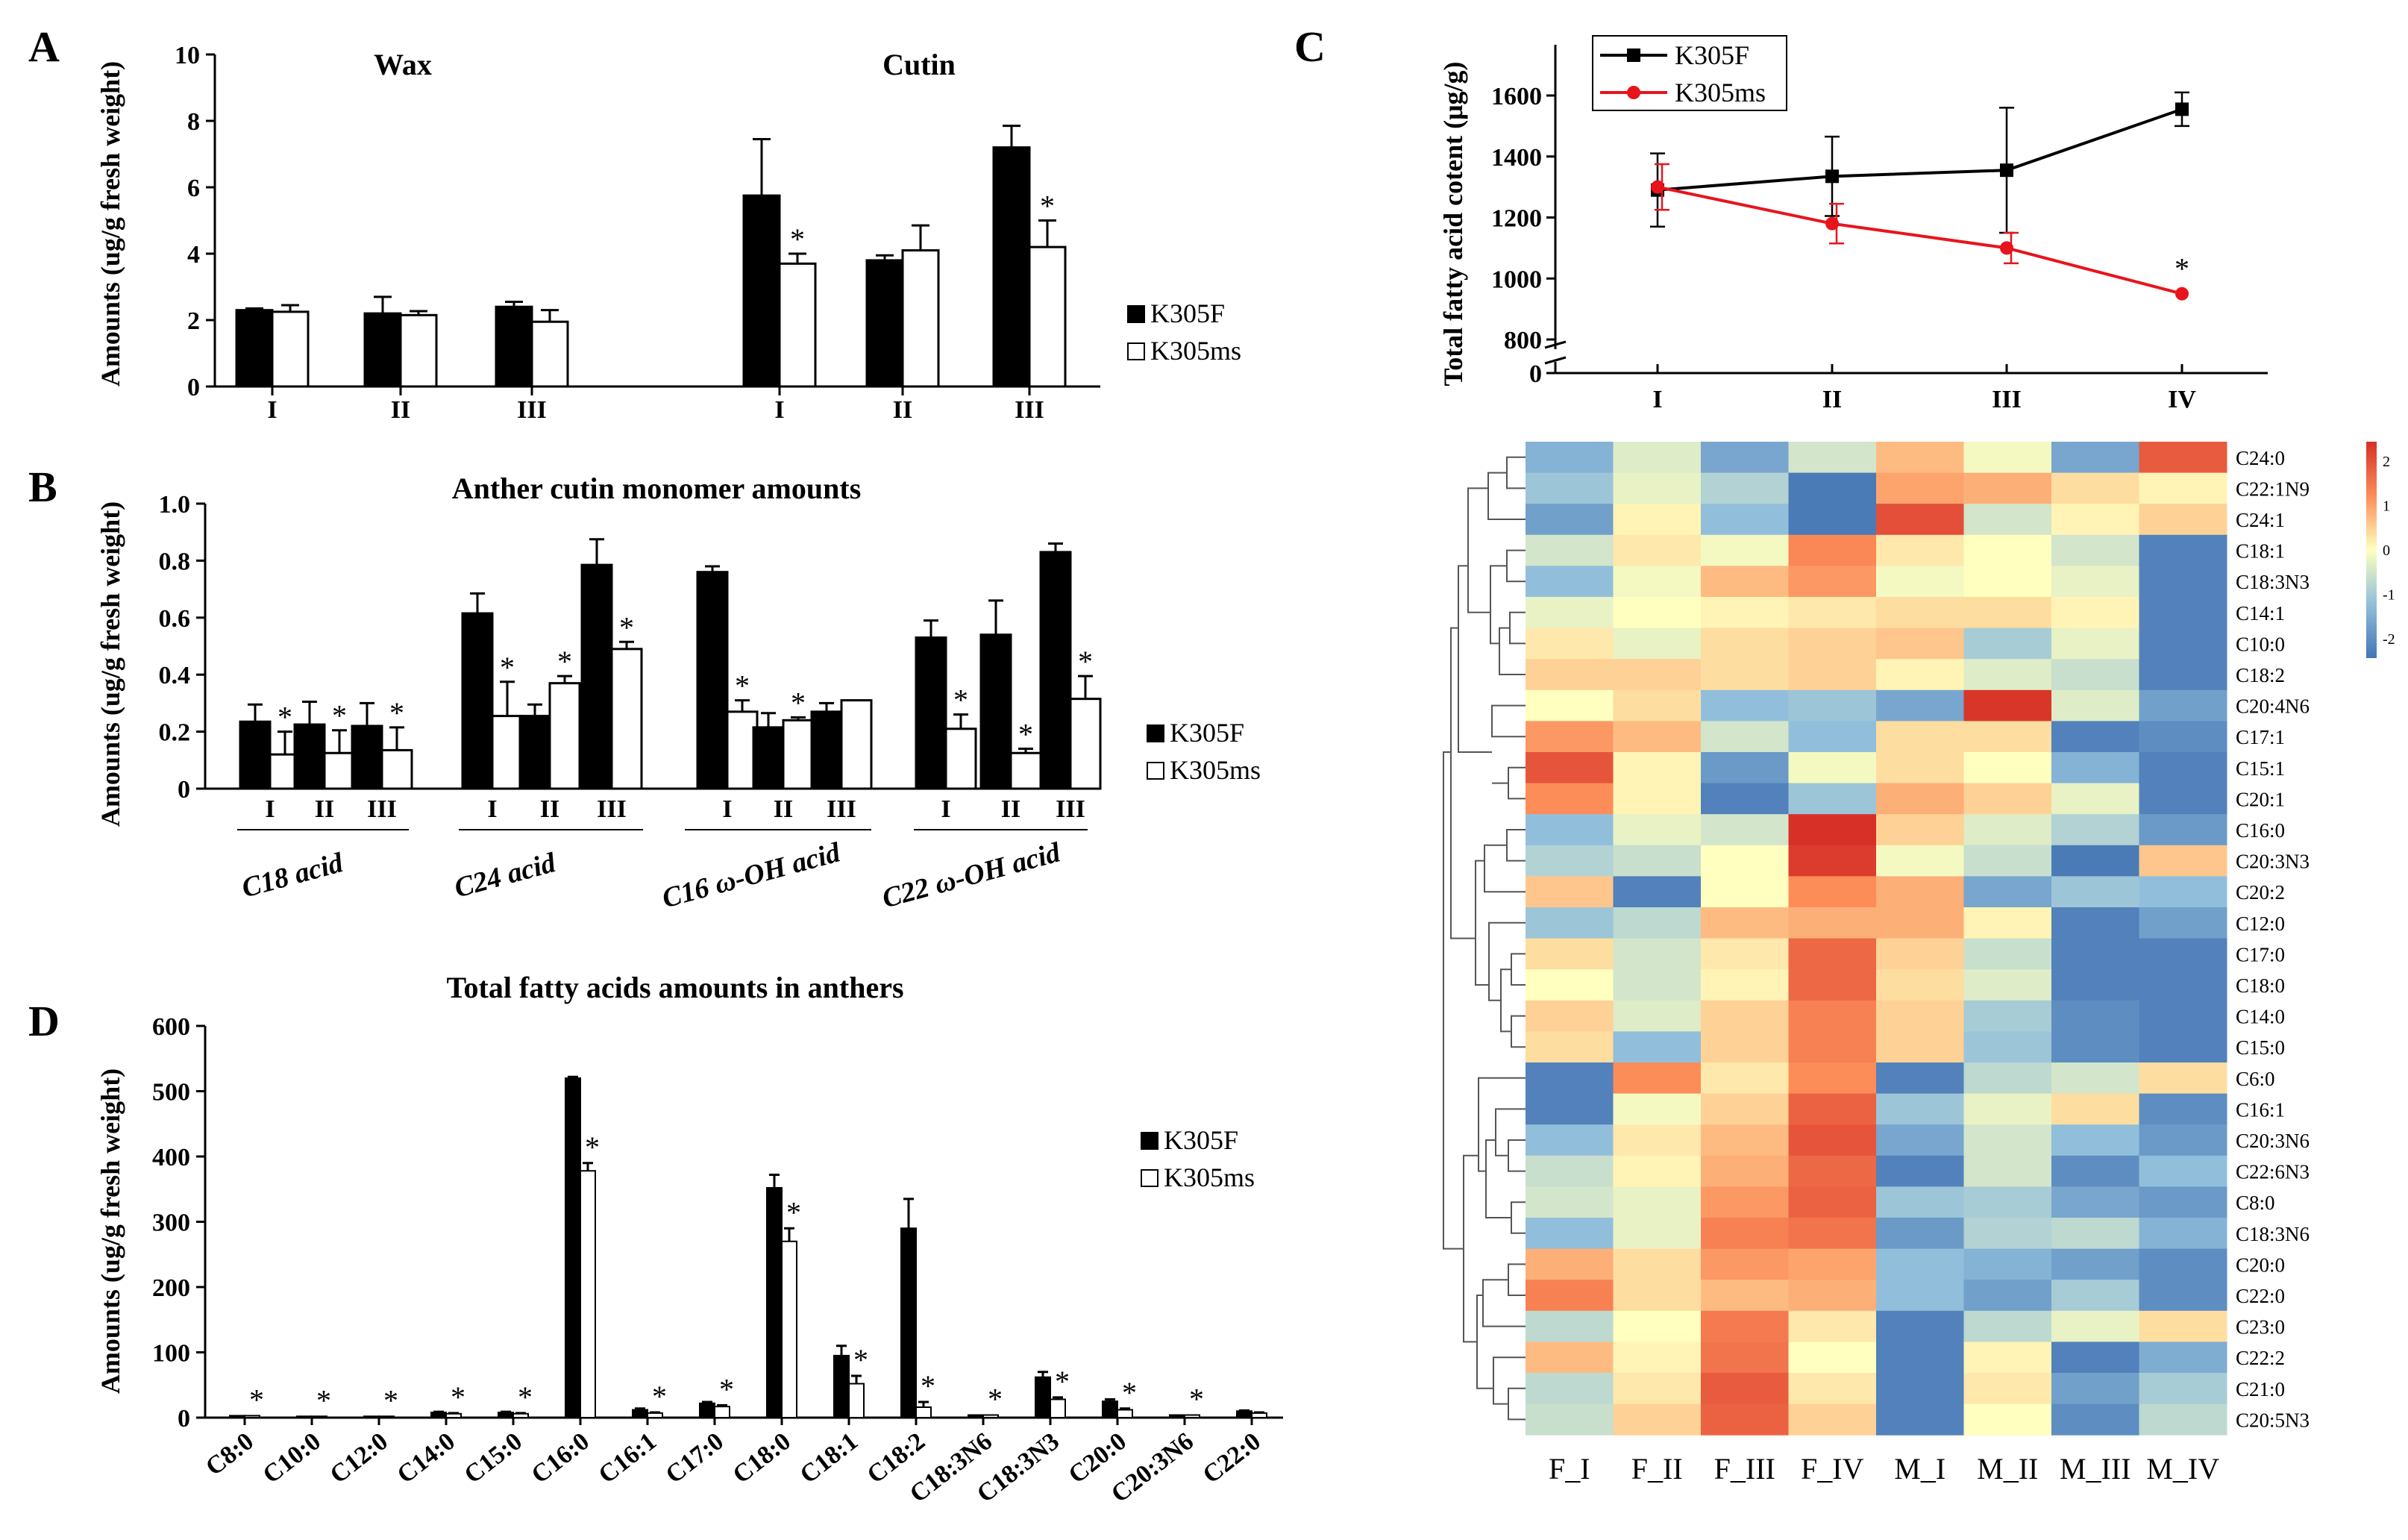 This screenshot has height=1540, width=2408. I want to click on heatmap-row-label: C15:0, so click(2260, 1047).